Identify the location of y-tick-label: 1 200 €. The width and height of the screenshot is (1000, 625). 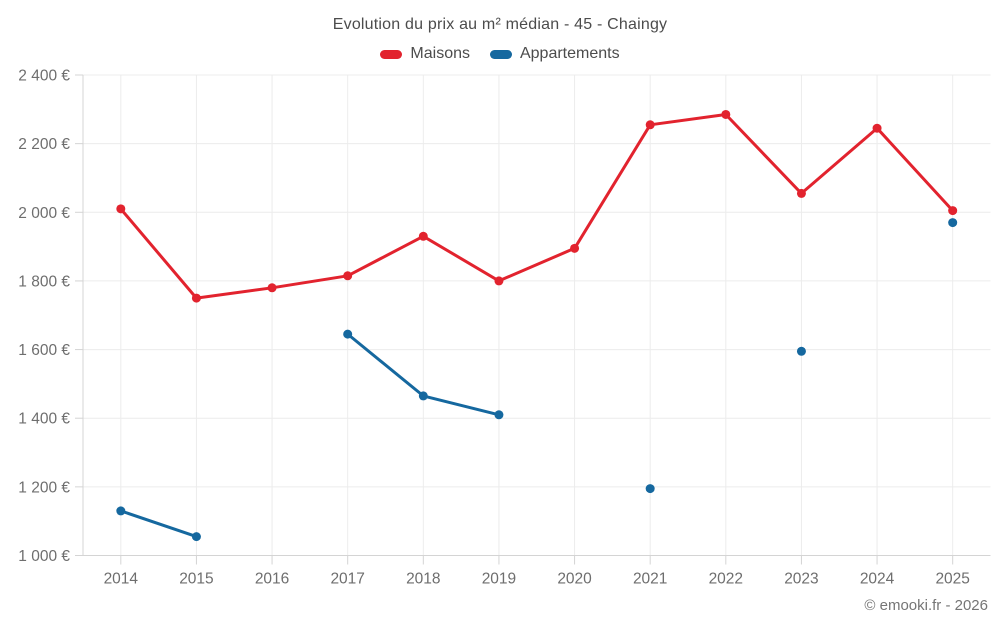
(44, 487).